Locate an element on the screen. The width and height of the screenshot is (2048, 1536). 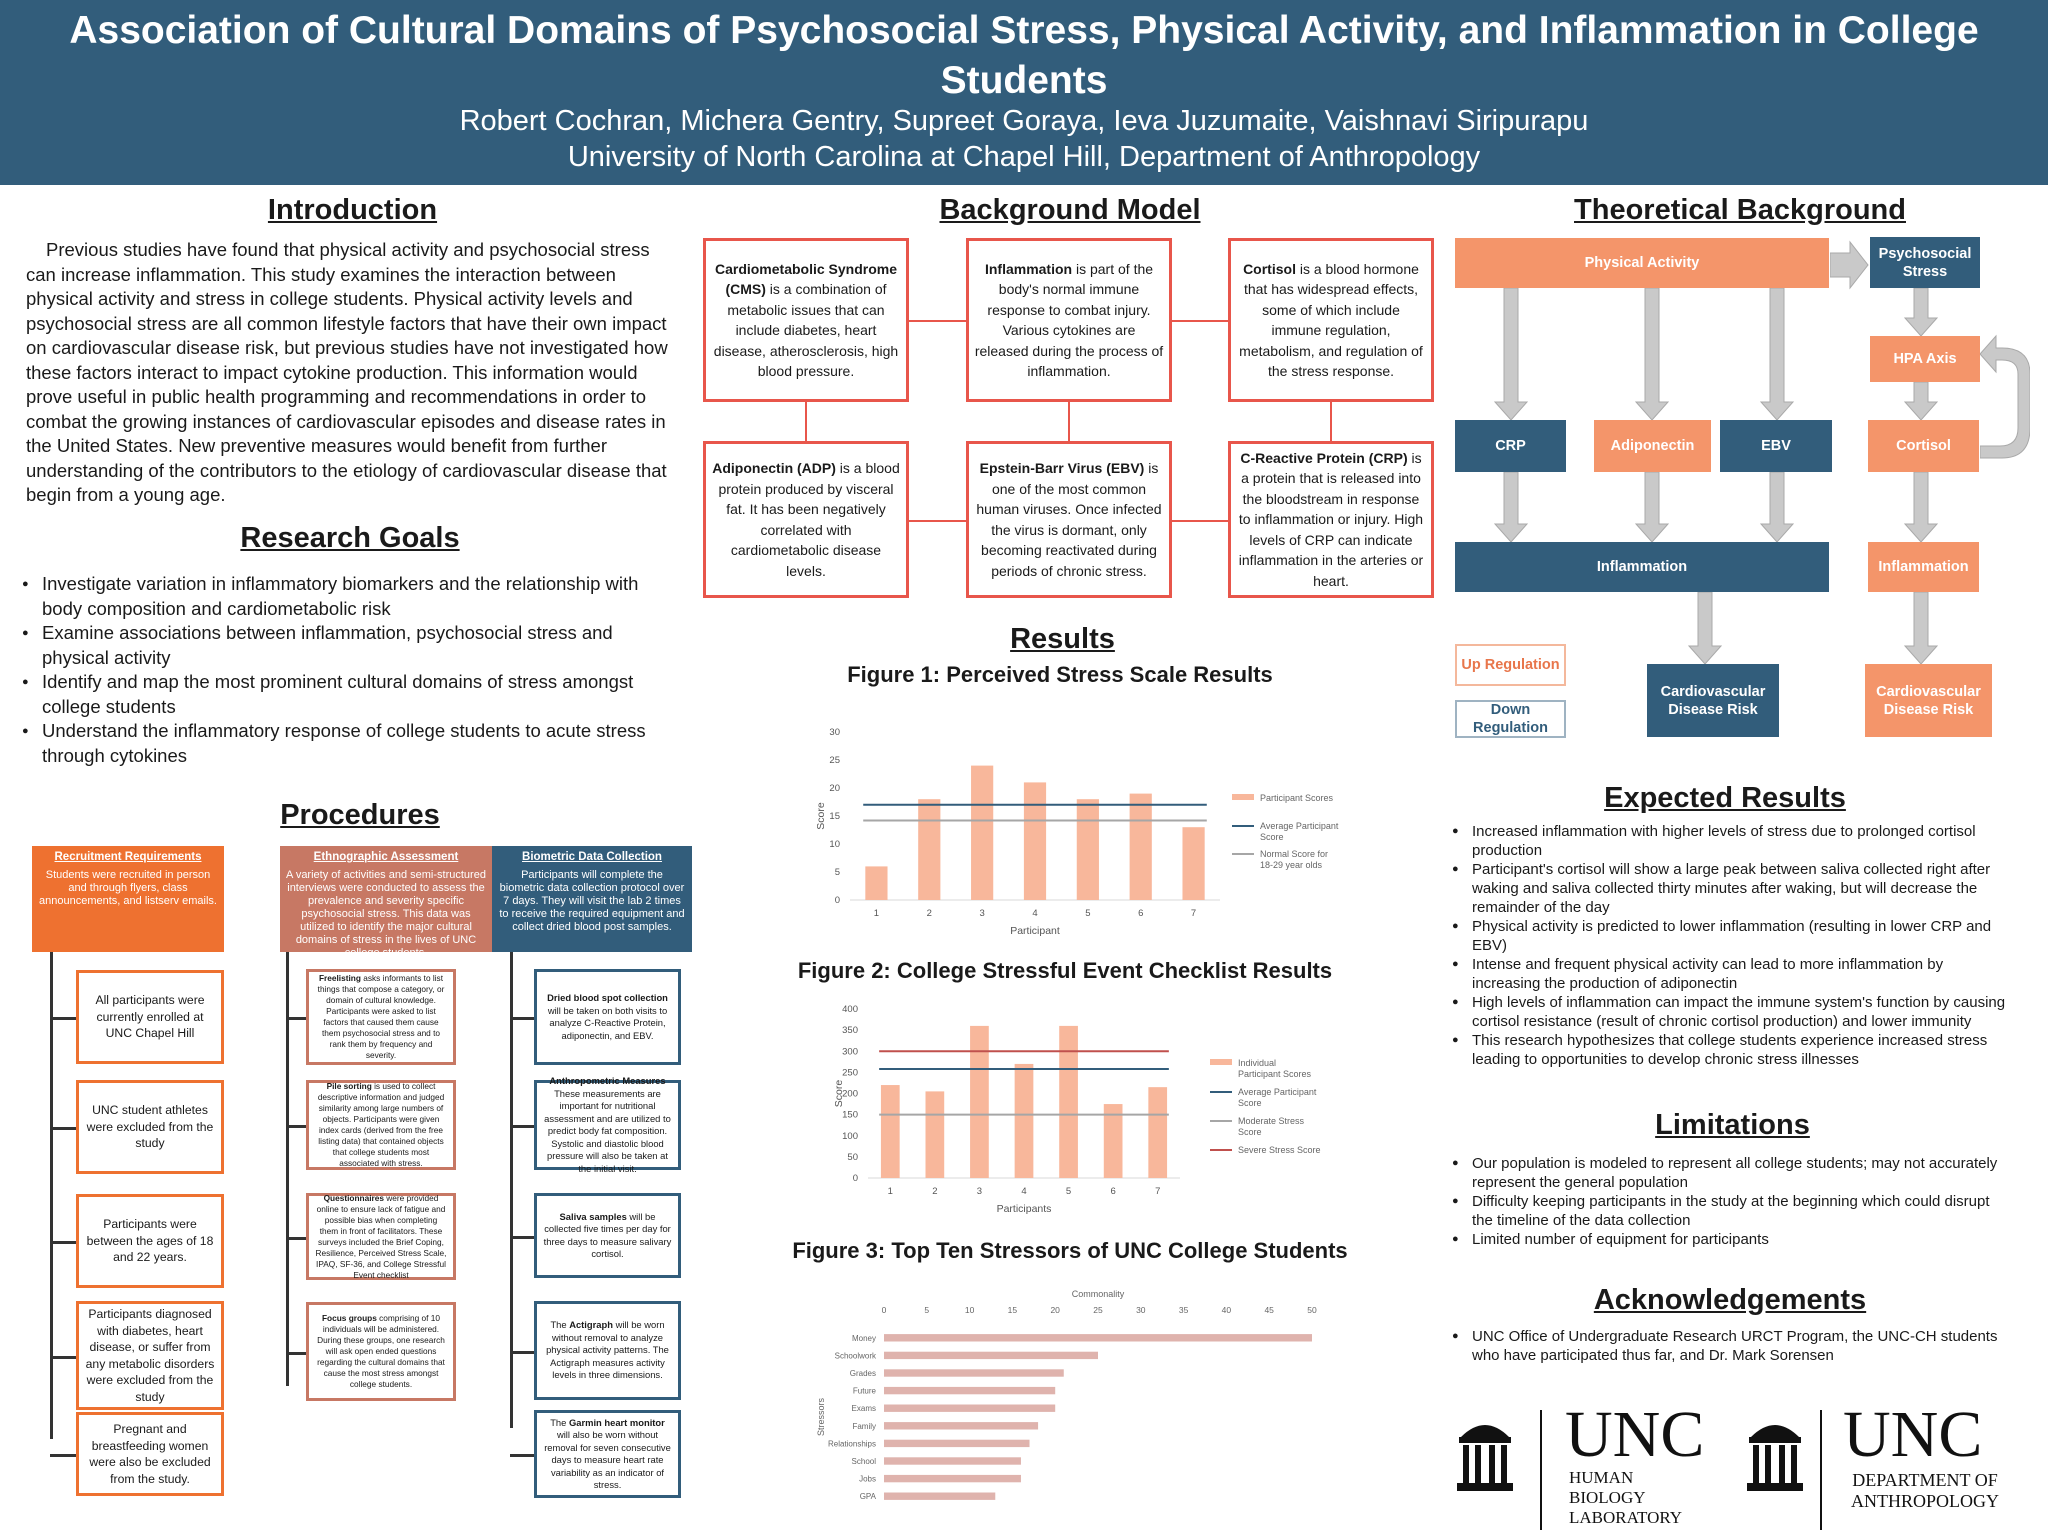
y-tick-label: 10 is located at coordinates (834, 844).